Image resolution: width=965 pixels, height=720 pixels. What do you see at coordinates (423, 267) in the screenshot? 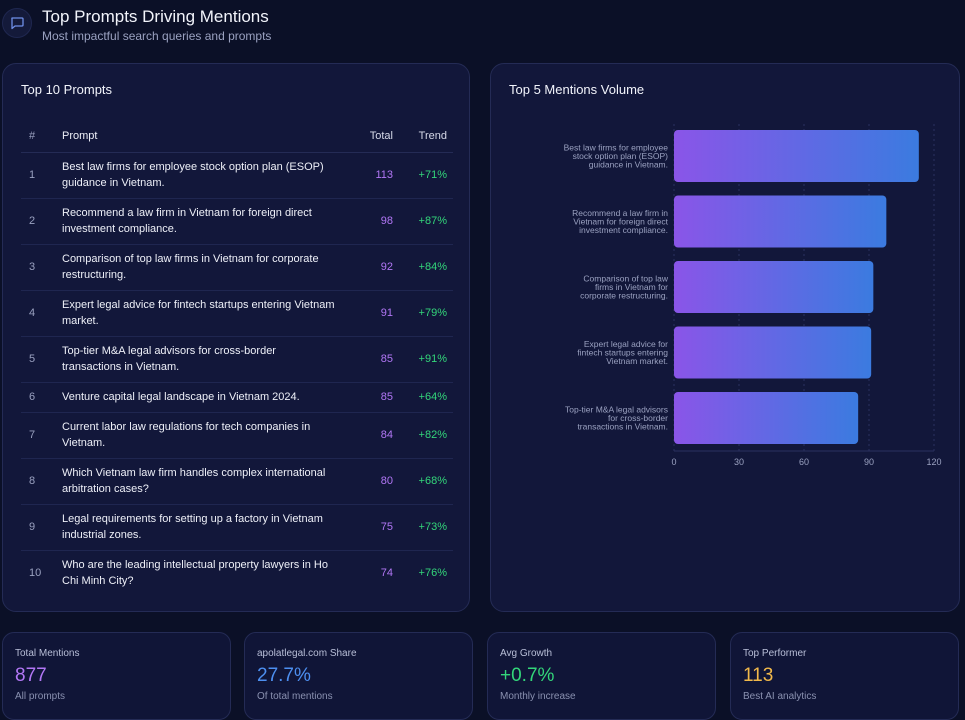
I see `row-trend: +84%` at bounding box center [423, 267].